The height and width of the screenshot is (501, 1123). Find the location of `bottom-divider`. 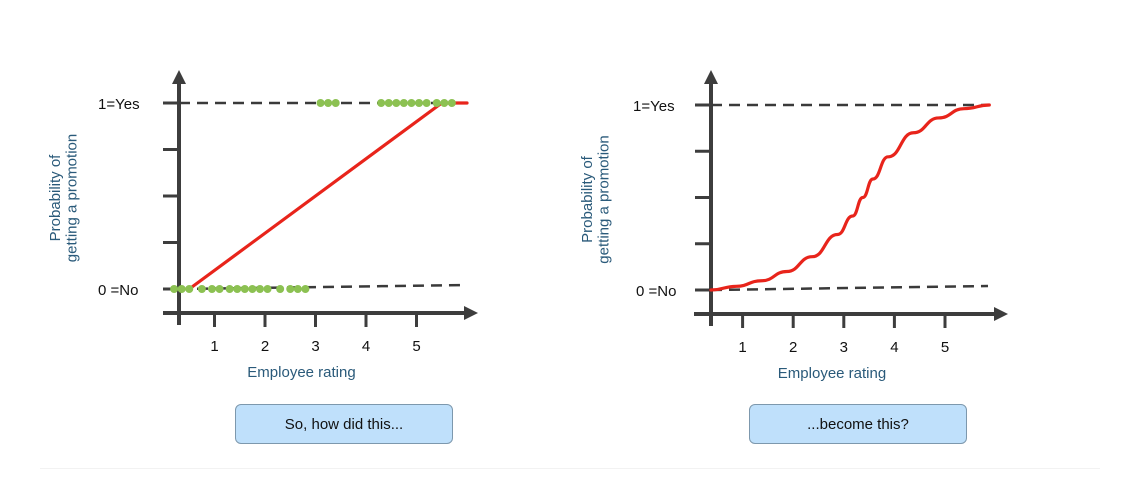

bottom-divider is located at coordinates (570, 468).